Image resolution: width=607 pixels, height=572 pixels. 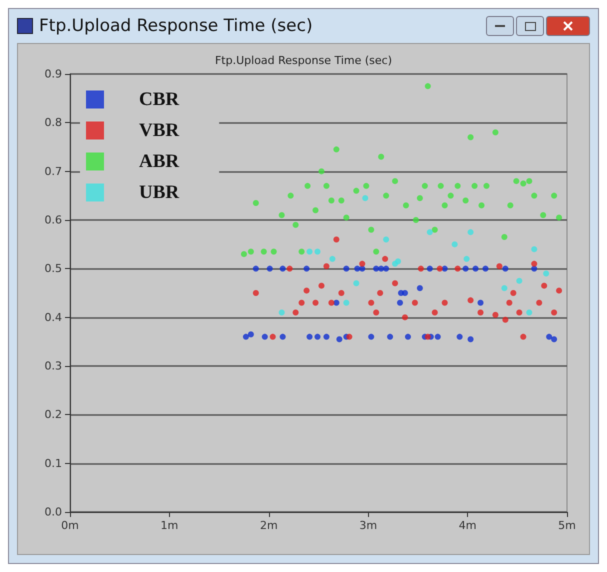 What do you see at coordinates (159, 192) in the screenshot?
I see `legend-label: UBR` at bounding box center [159, 192].